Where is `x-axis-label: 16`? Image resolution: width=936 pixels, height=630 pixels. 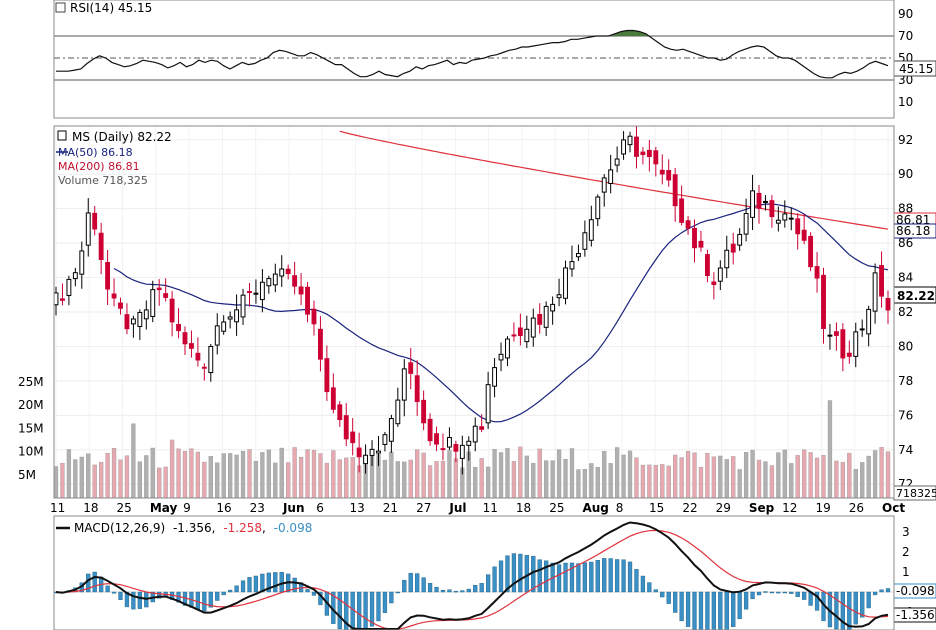
x-axis-label: 16 is located at coordinates (223, 508).